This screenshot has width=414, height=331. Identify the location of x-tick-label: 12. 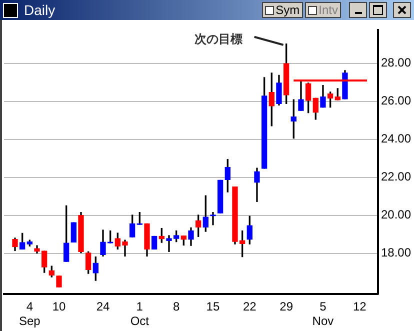
(359, 307).